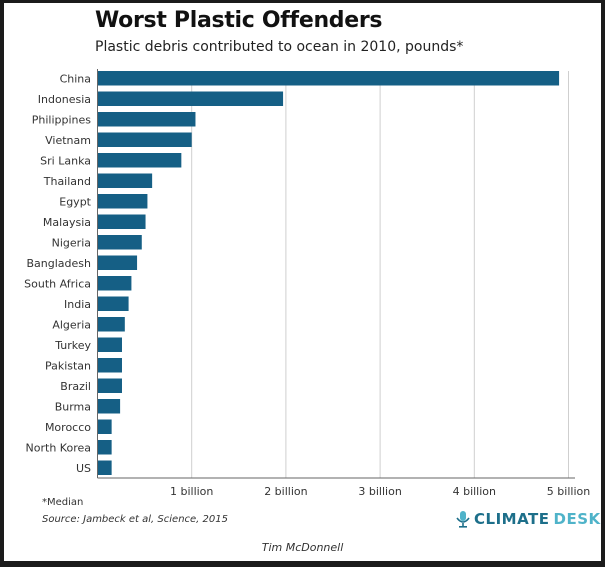 This screenshot has height=567, width=605. Describe the element at coordinates (568, 491) in the screenshot. I see `x-tick-label: 5 billion` at that location.